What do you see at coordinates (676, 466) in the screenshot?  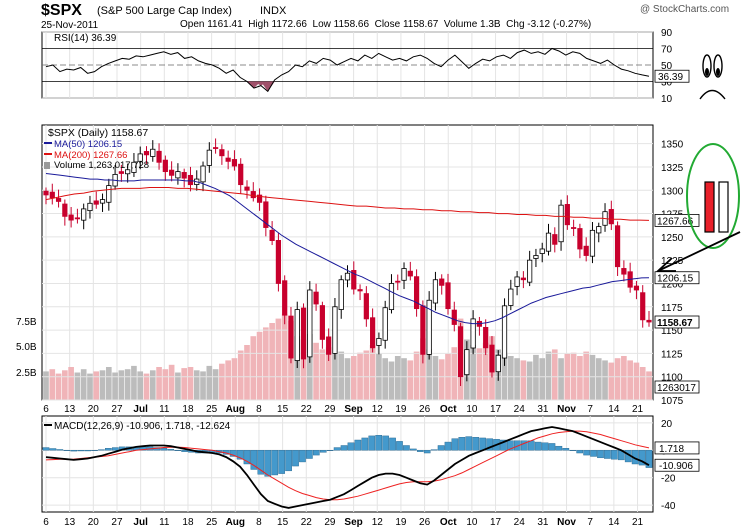 I see `macd-value: -10.906` at bounding box center [676, 466].